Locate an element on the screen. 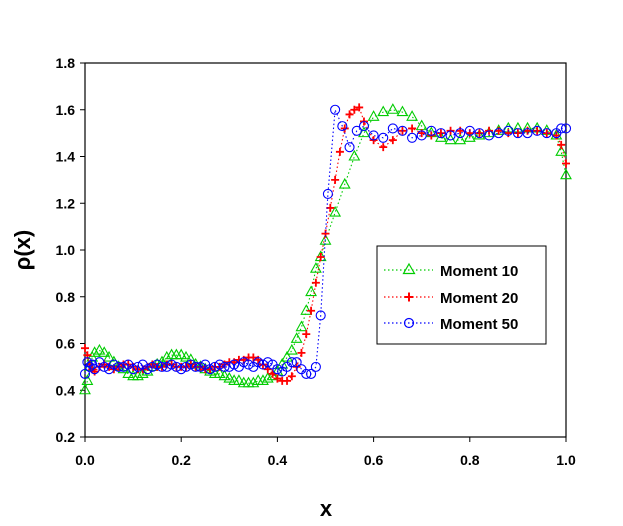  legend-label-moment-10: Moment 10 is located at coordinates (479, 271).